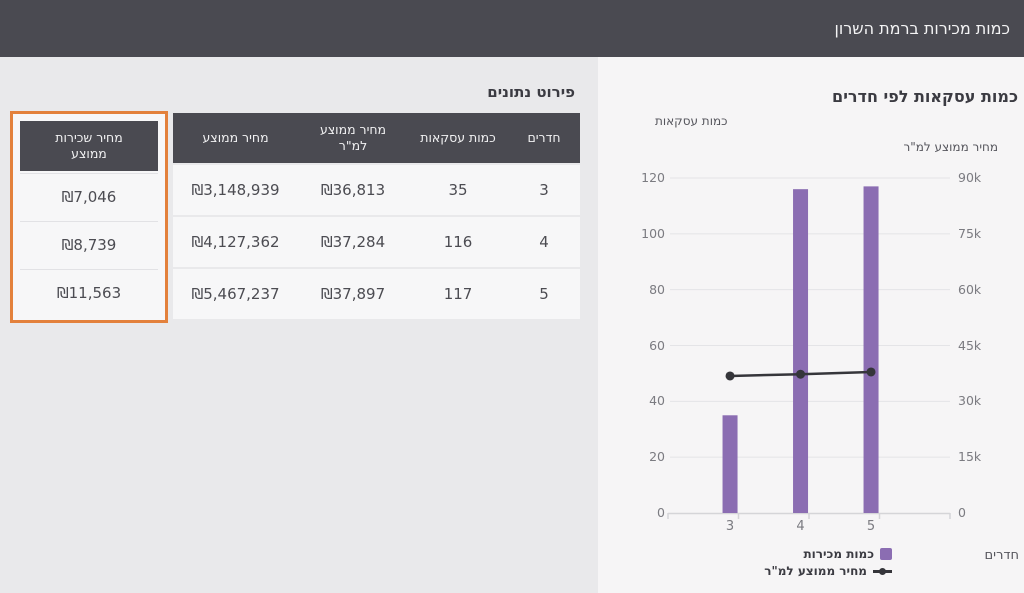  I want to click on tick-label: 40, so click(657, 401).